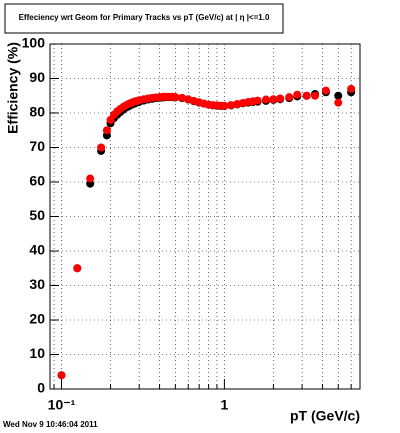 This screenshot has height=433, width=400. What do you see at coordinates (37, 146) in the screenshot?
I see `y-tick-label: 70` at bounding box center [37, 146].